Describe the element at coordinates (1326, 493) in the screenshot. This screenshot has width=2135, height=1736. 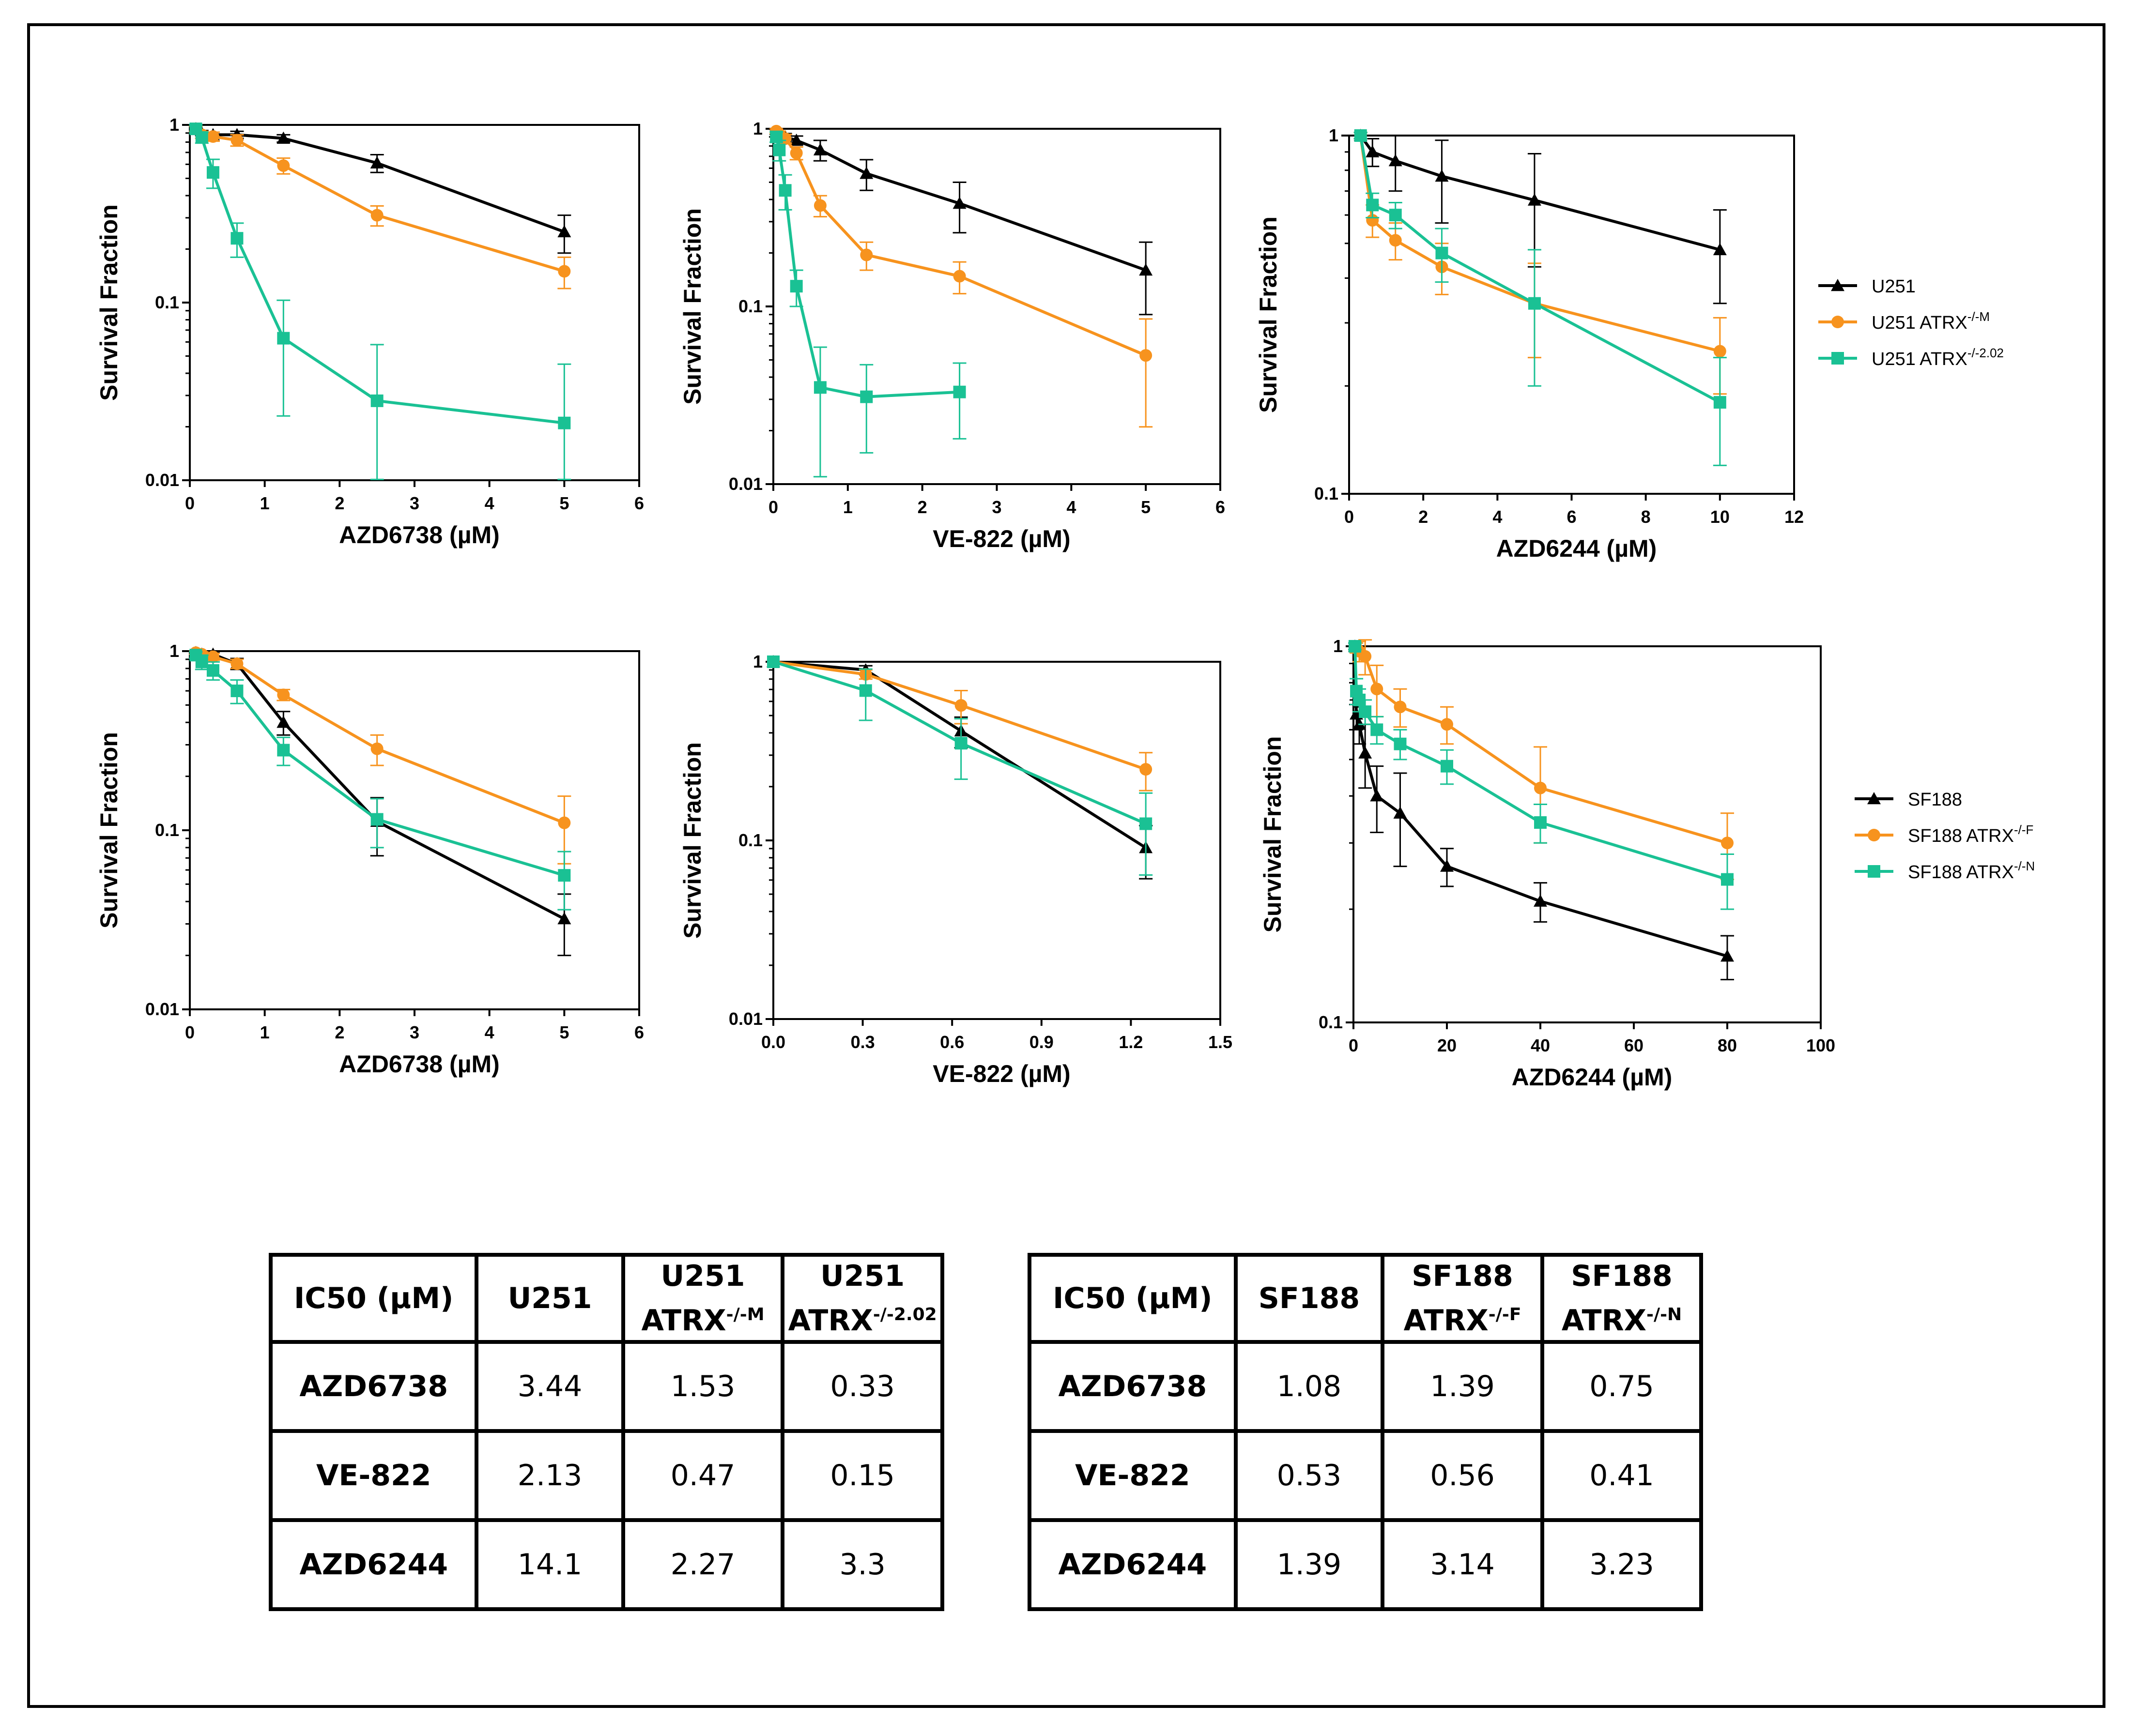
I see `y-tick-label: 0.1` at that location.